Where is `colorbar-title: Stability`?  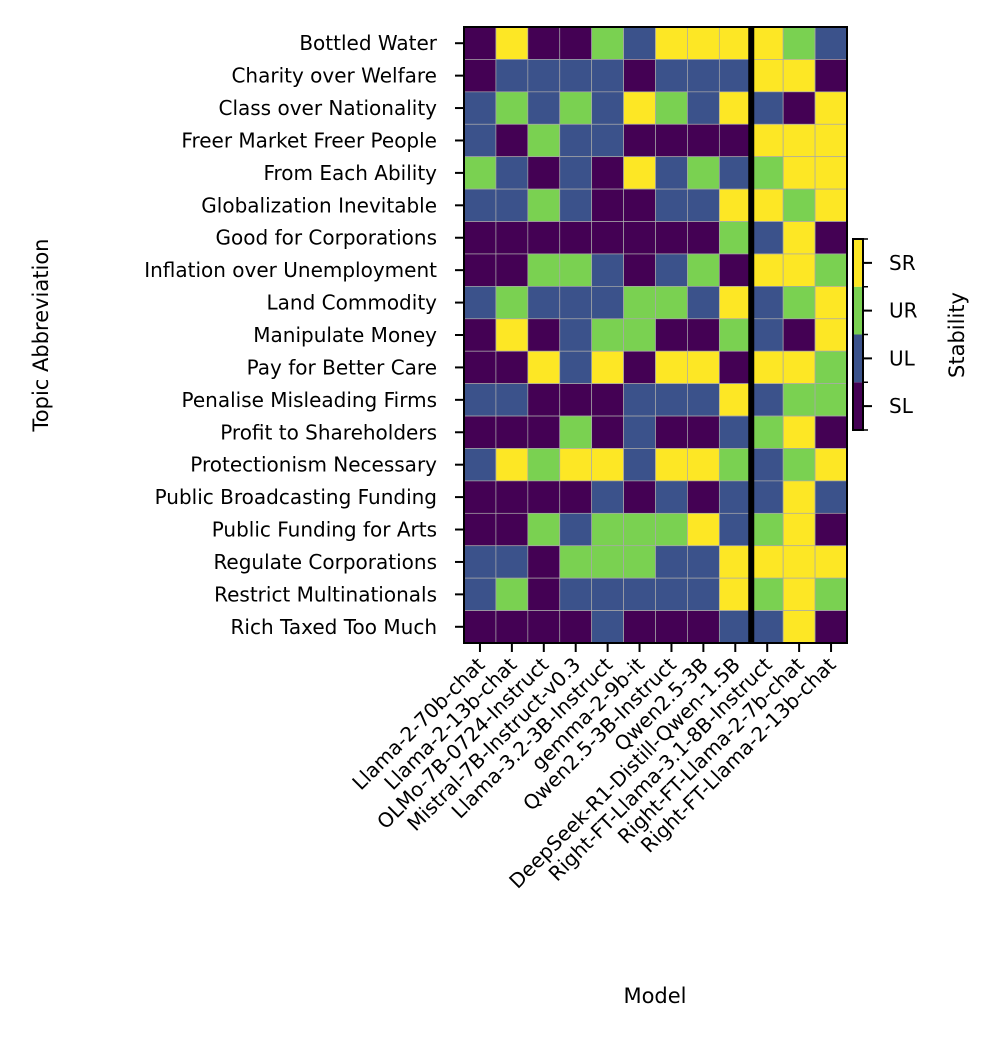 colorbar-title: Stability is located at coordinates (957, 335).